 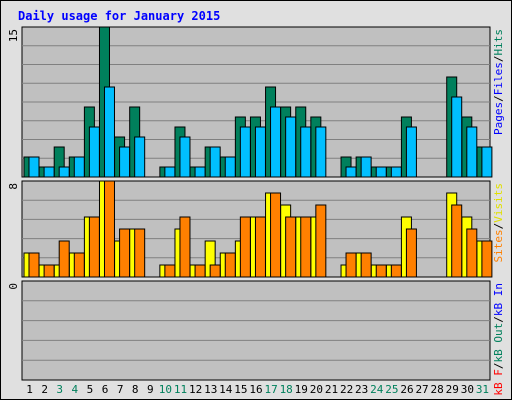 I want to click on panel-legend: Pages/Files/Hits, so click(x=498, y=82).